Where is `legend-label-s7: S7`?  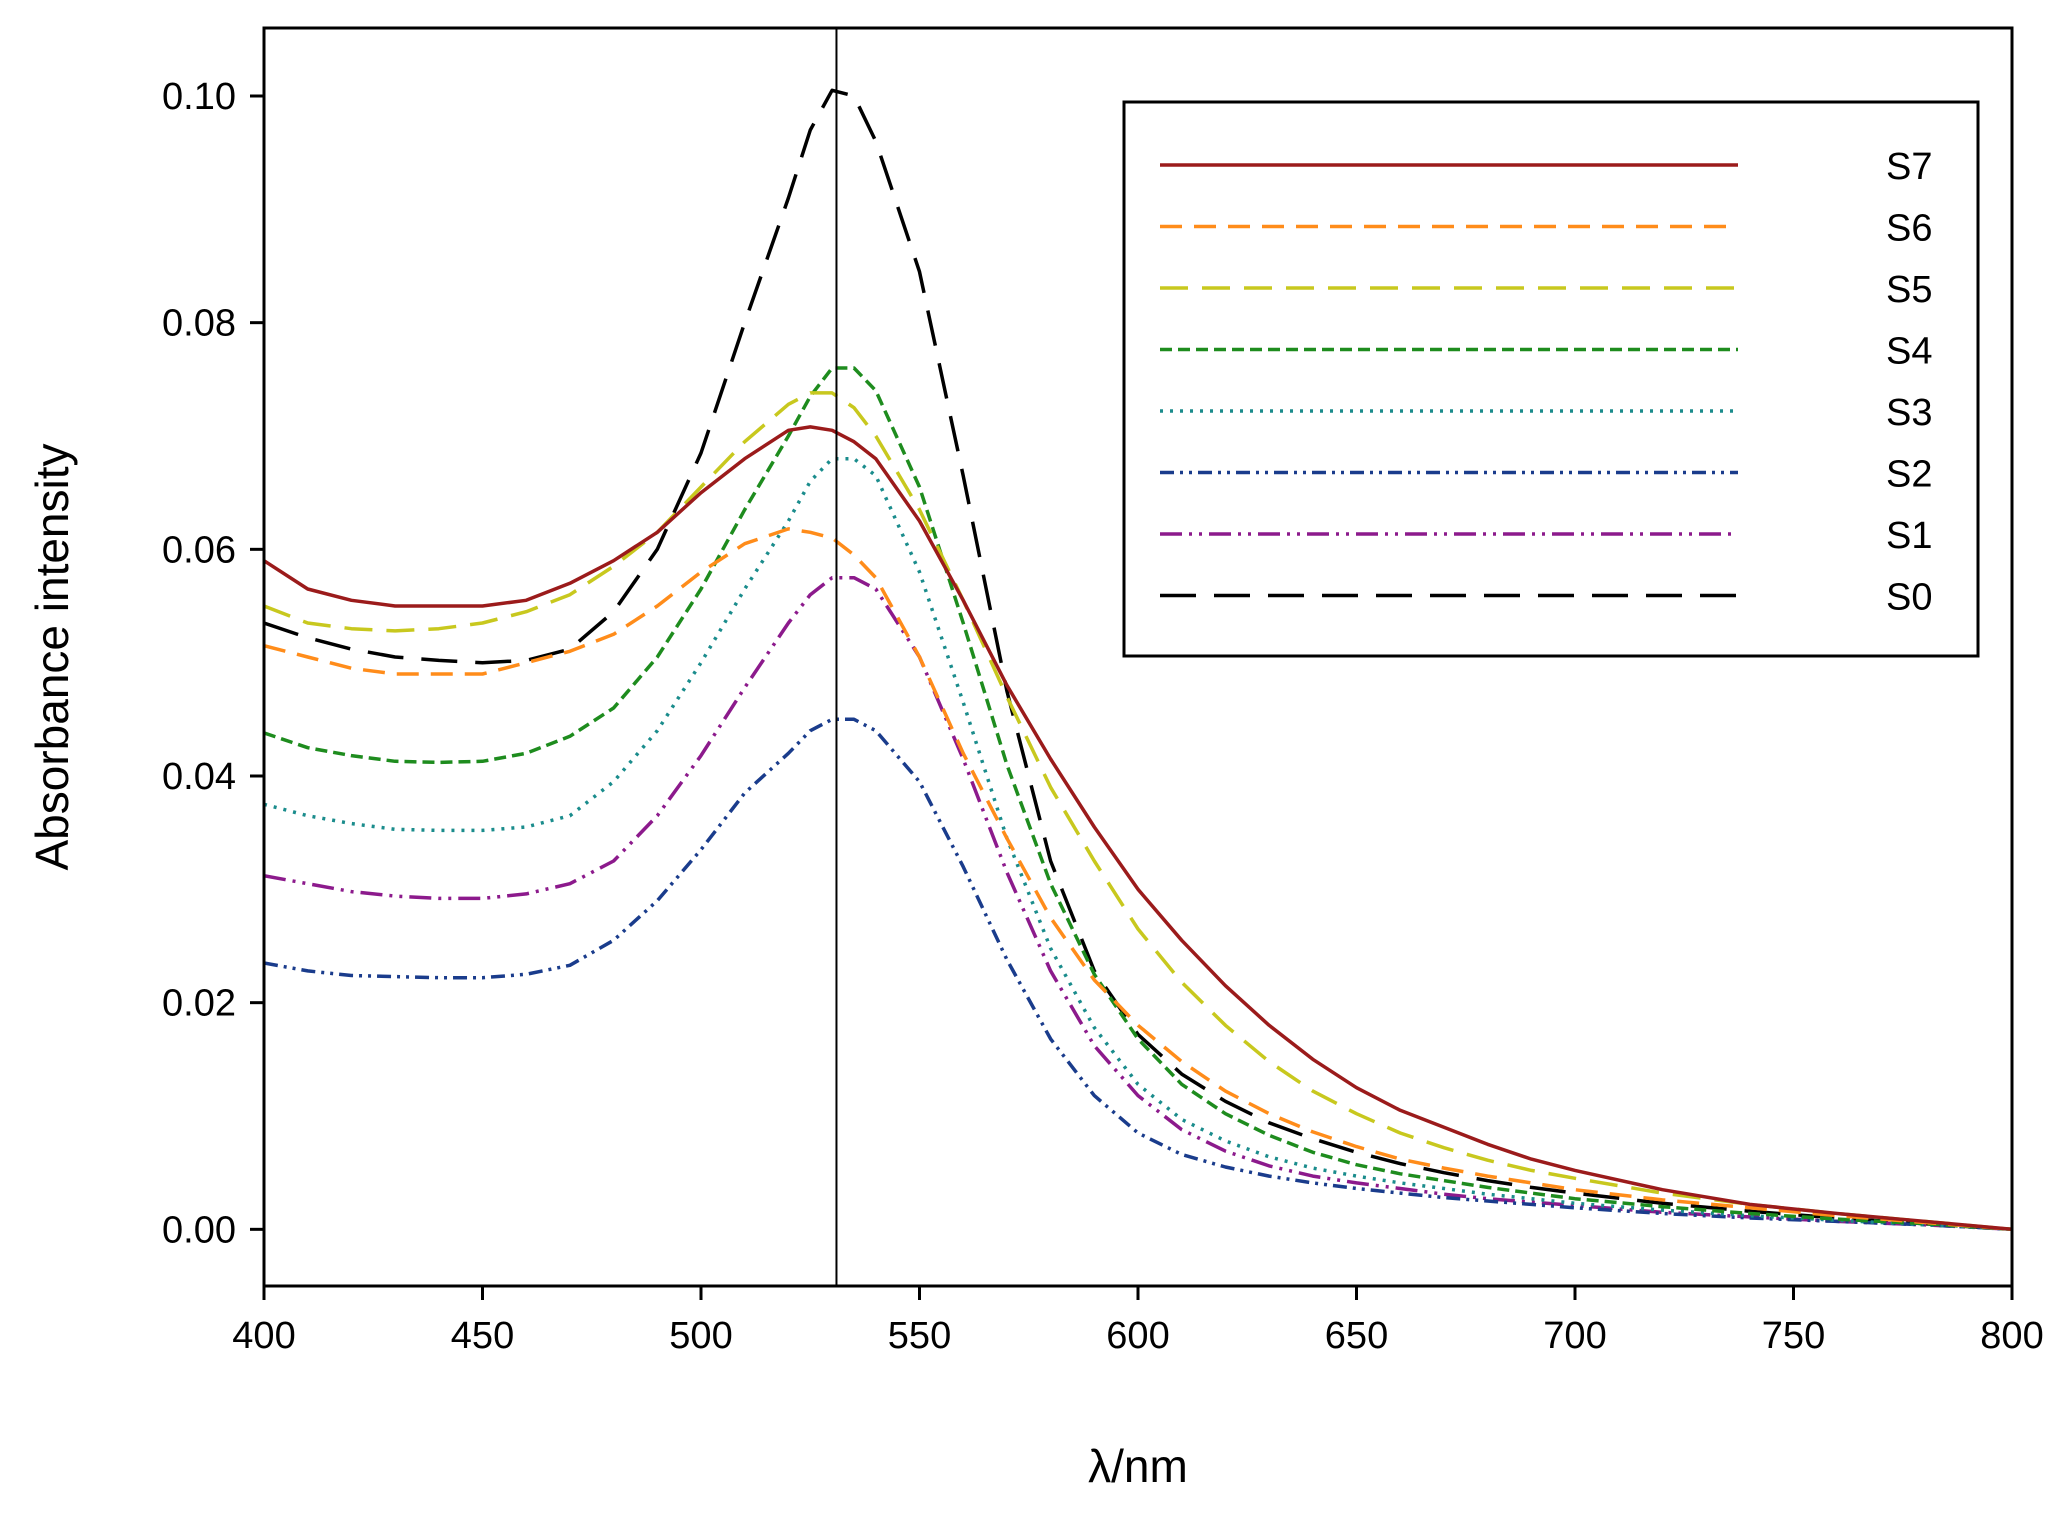
legend-label-s7: S7 is located at coordinates (1909, 167).